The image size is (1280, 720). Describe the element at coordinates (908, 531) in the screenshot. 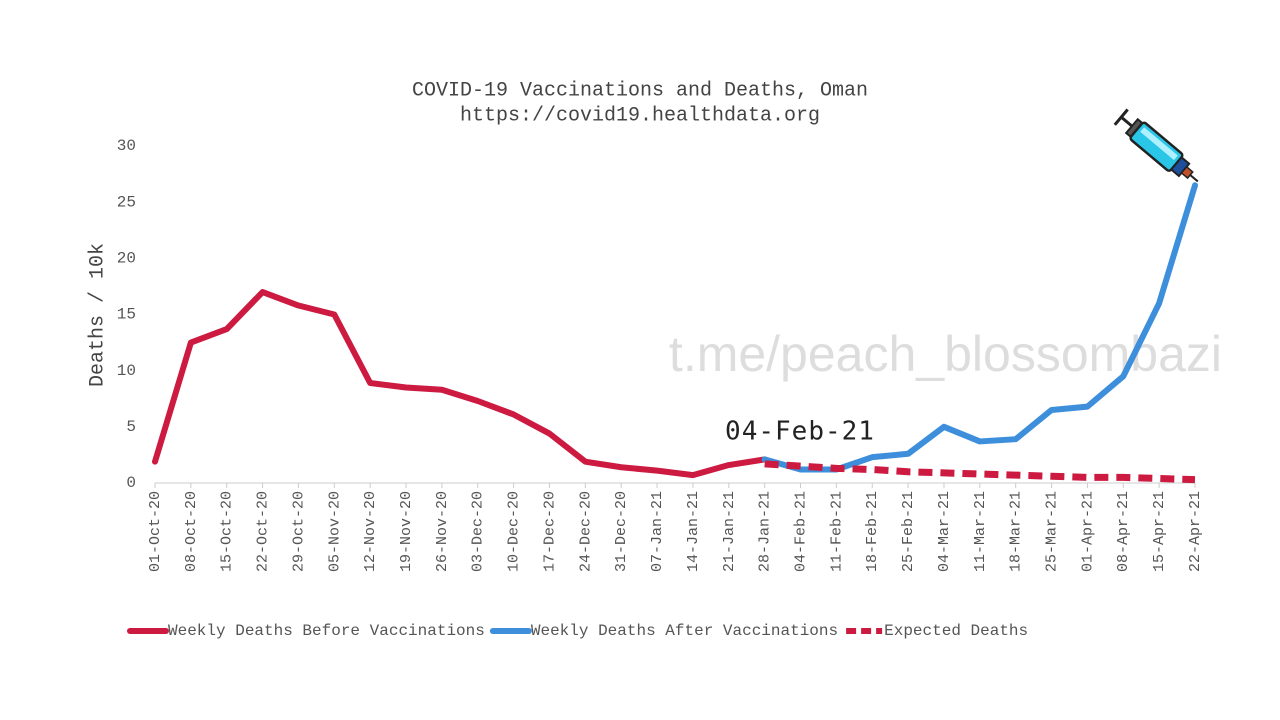

I see `x-tick-label: 25-Feb-21` at that location.